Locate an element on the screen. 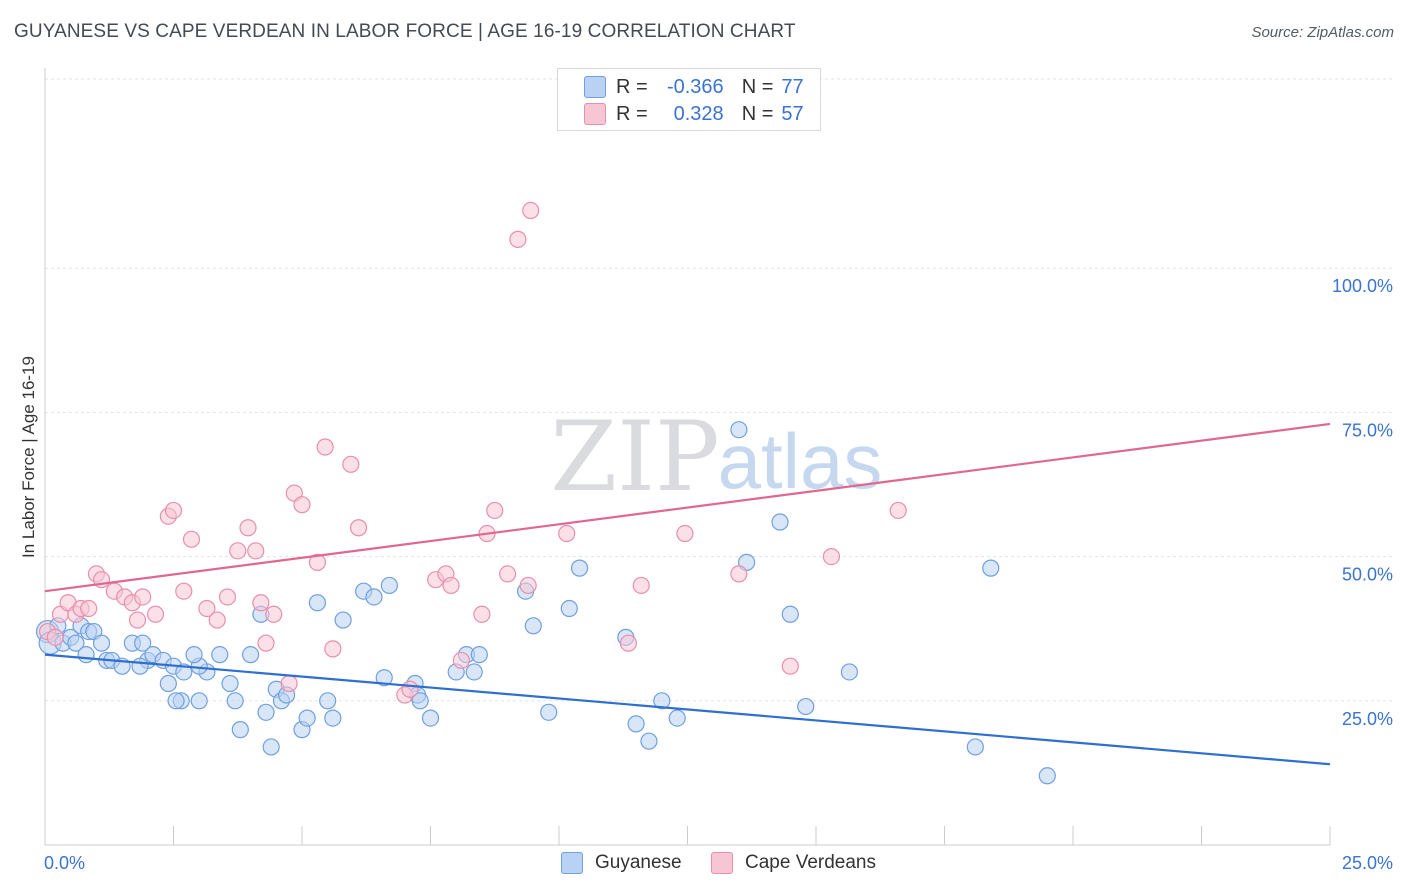 The height and width of the screenshot is (892, 1406). n-label: N = is located at coordinates (757, 86).